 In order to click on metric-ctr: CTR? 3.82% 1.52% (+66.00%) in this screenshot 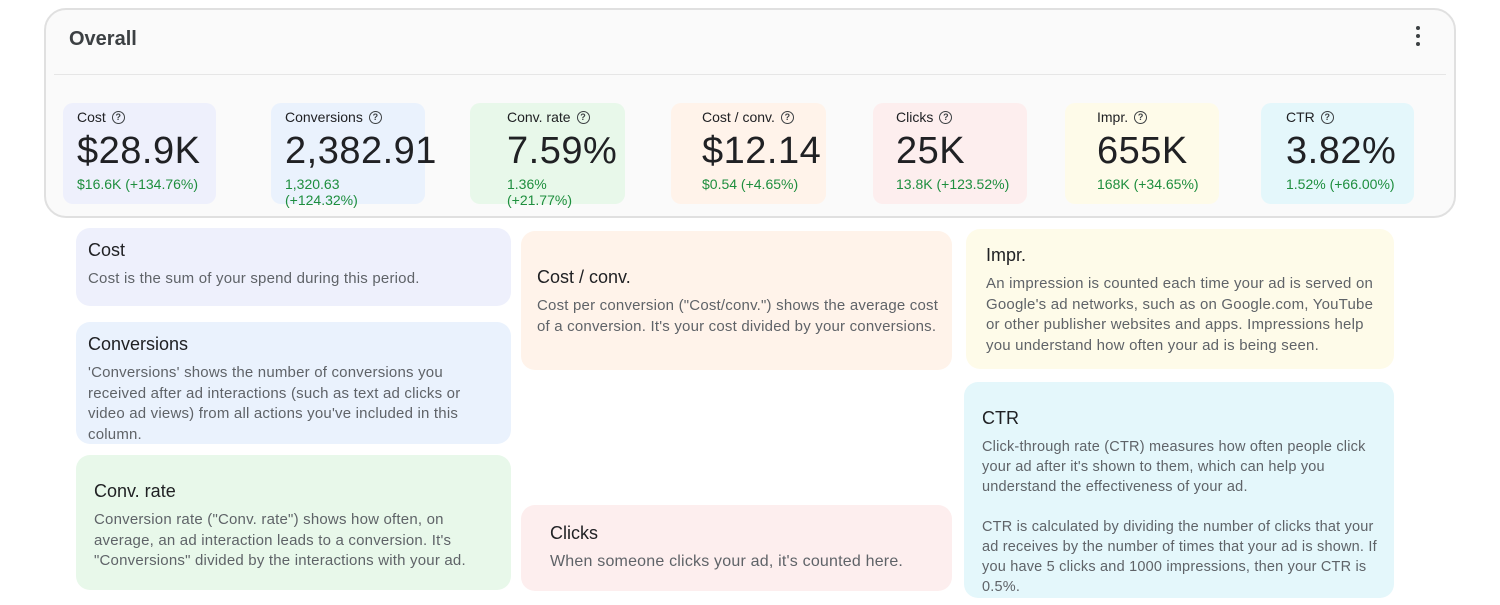, I will do `click(1337, 153)`.